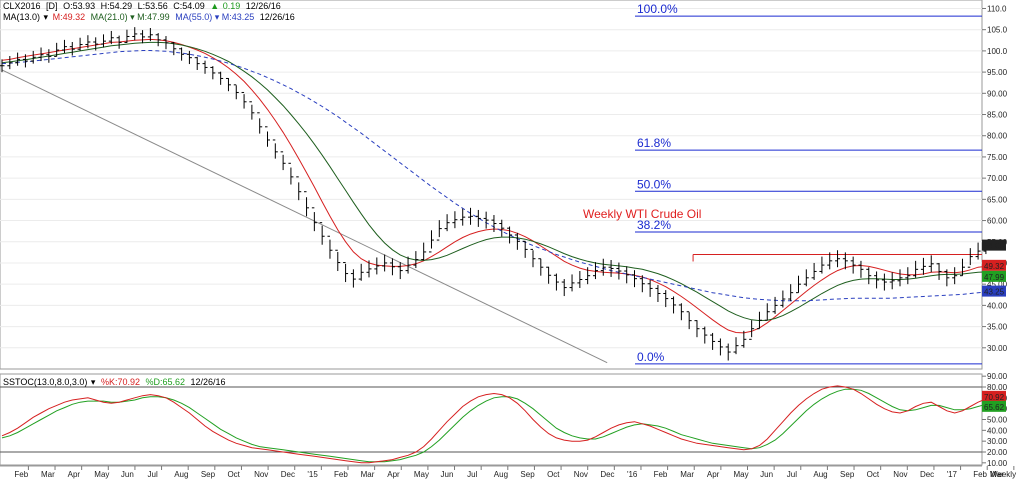 This screenshot has width=1024, height=481. What do you see at coordinates (997, 72) in the screenshot?
I see `price-tick-label: 95.00` at bounding box center [997, 72].